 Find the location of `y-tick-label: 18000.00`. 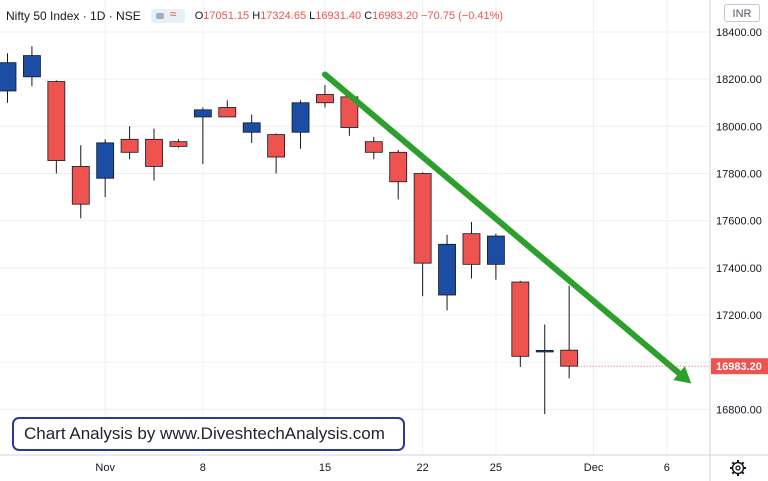

y-tick-label: 18000.00 is located at coordinates (739, 127).